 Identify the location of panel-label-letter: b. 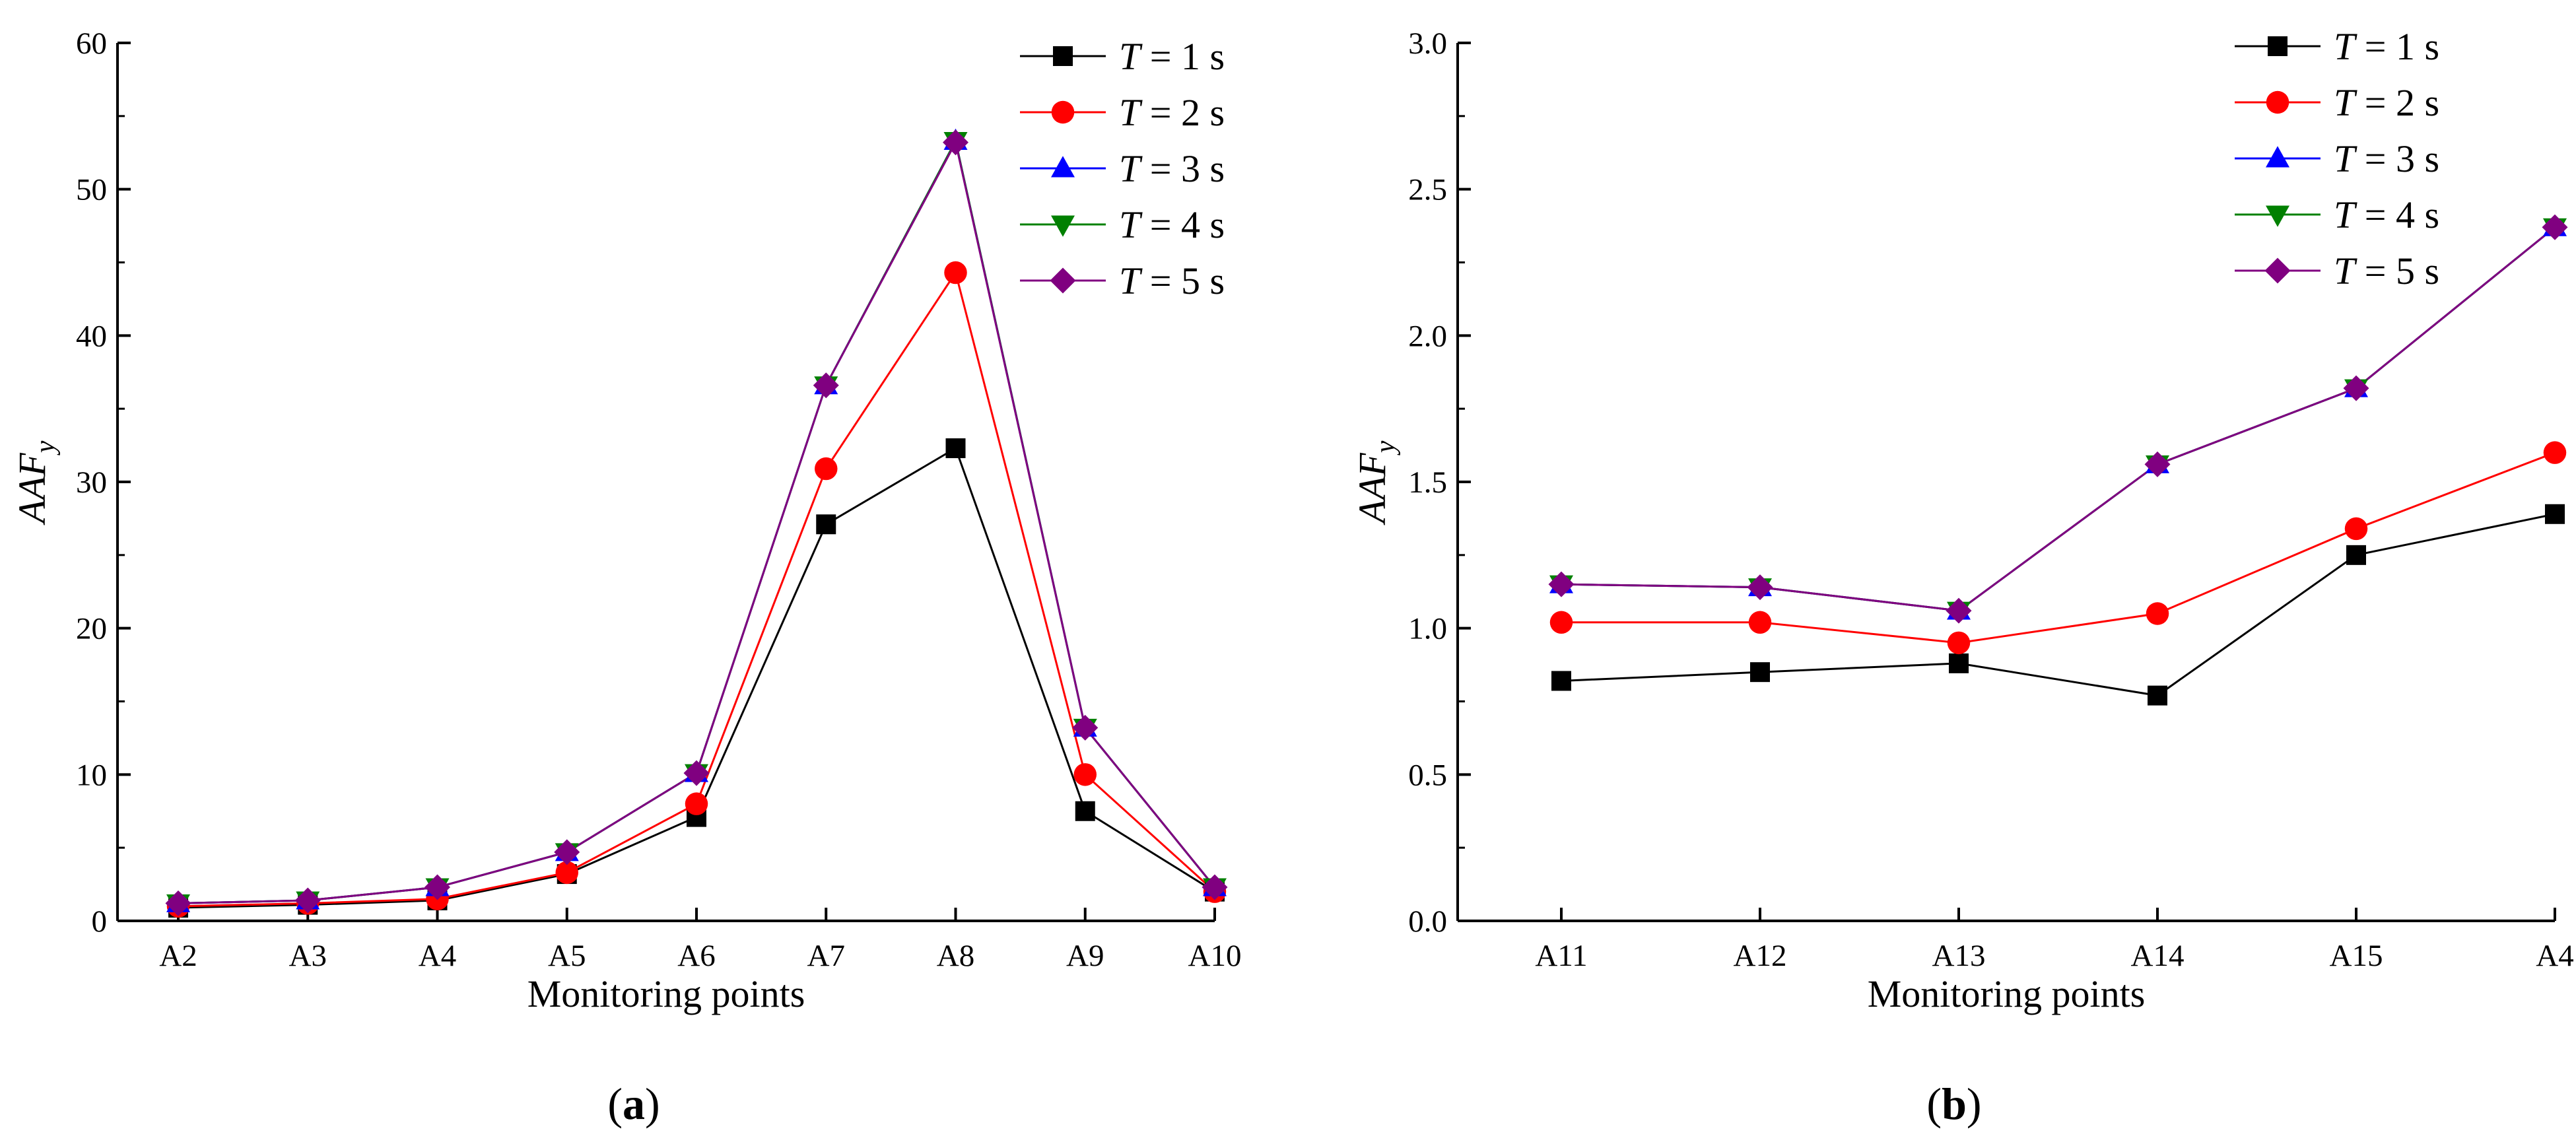
(1955, 1104).